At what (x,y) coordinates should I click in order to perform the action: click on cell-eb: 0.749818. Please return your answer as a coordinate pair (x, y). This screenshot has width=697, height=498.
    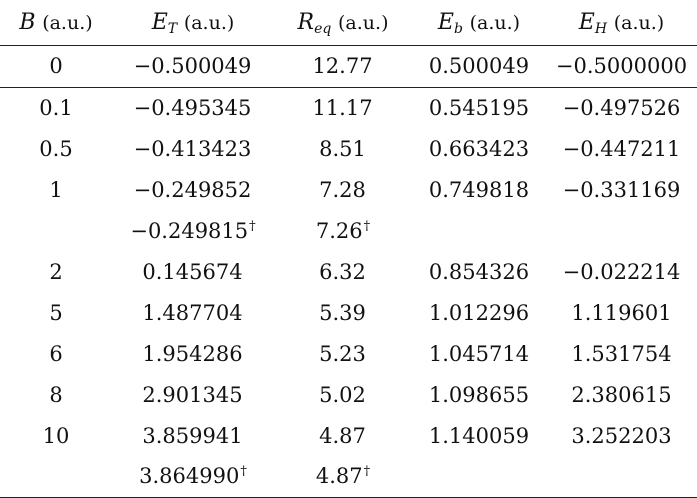
    Looking at the image, I should click on (479, 189).